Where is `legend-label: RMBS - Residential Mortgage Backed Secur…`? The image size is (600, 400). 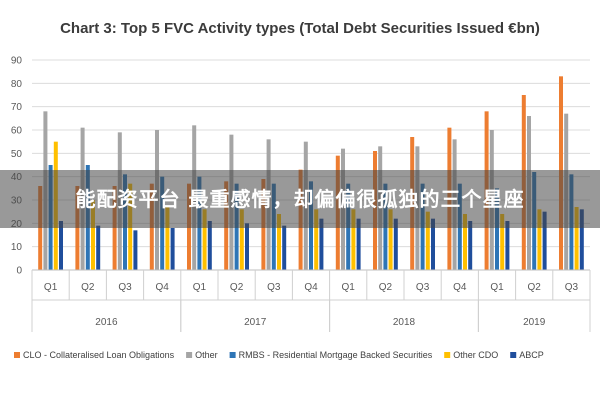 legend-label: RMBS - Residential Mortgage Backed Secur… is located at coordinates (336, 355).